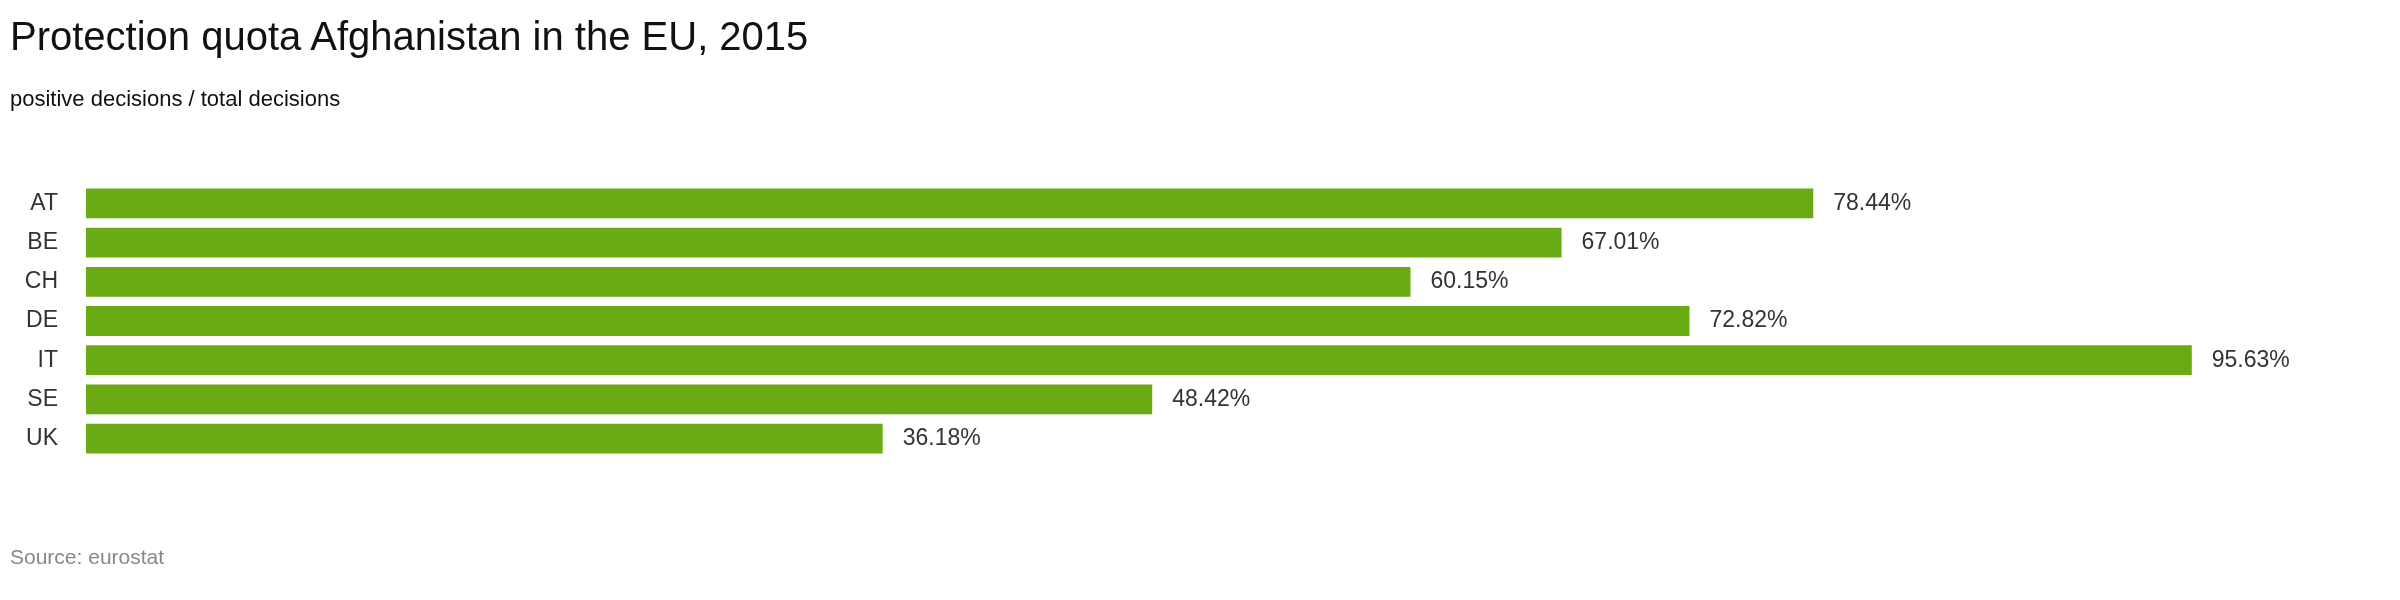  Describe the element at coordinates (409, 36) in the screenshot. I see `chart-title: Protection quota Afghanistan in the EU, 2015` at that location.